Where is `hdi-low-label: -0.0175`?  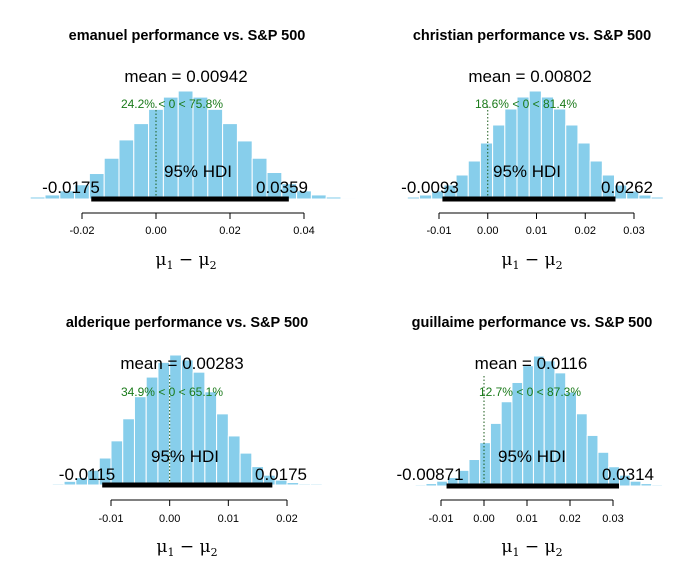 hdi-low-label: -0.0175 is located at coordinates (71, 187).